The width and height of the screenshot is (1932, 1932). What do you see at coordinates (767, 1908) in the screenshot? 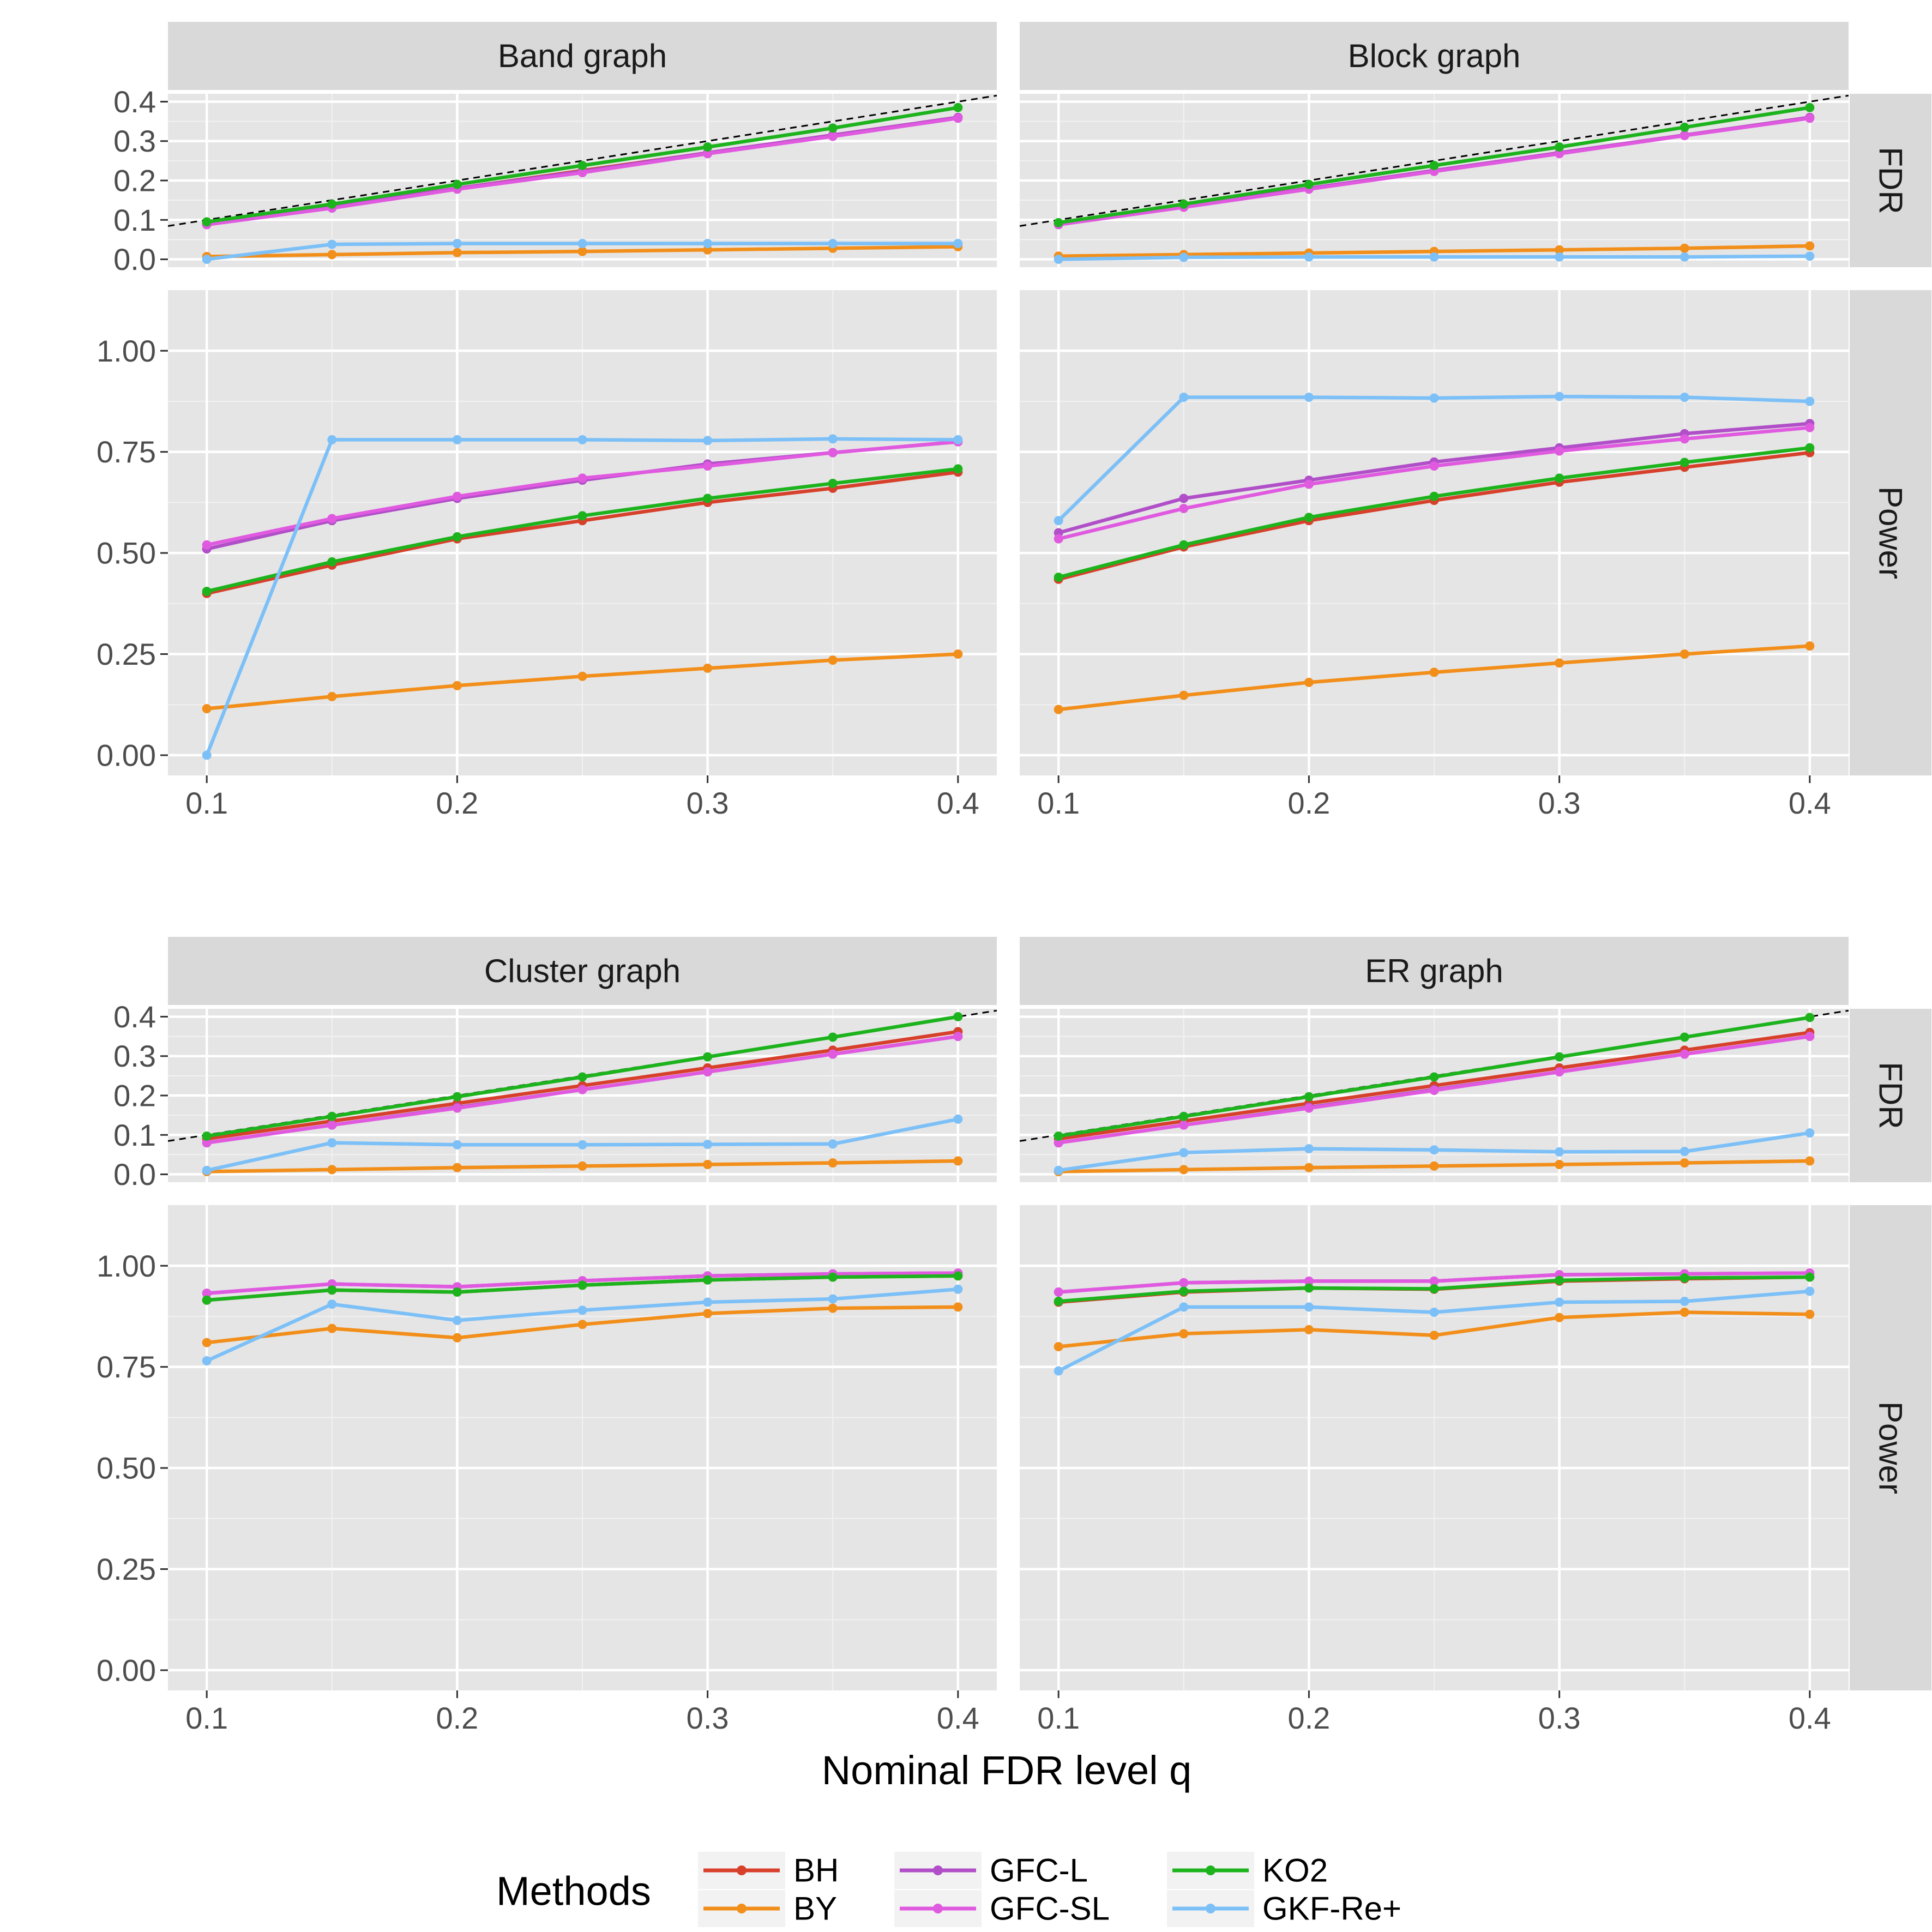
I see `legend-item-by: BY` at bounding box center [767, 1908].